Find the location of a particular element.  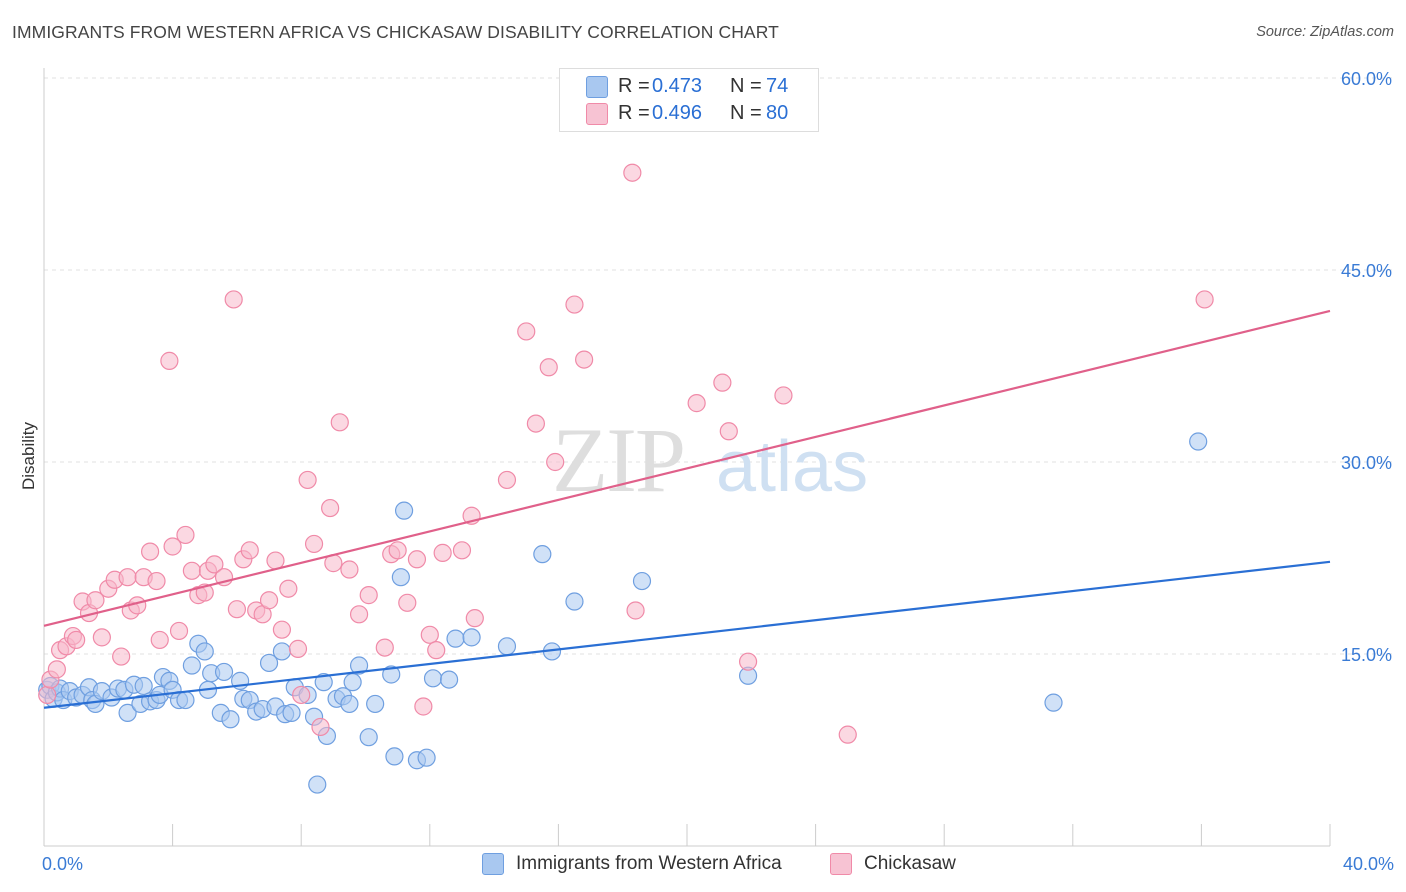

bottom-legend-label: Chickasaw is located at coordinates (910, 863).